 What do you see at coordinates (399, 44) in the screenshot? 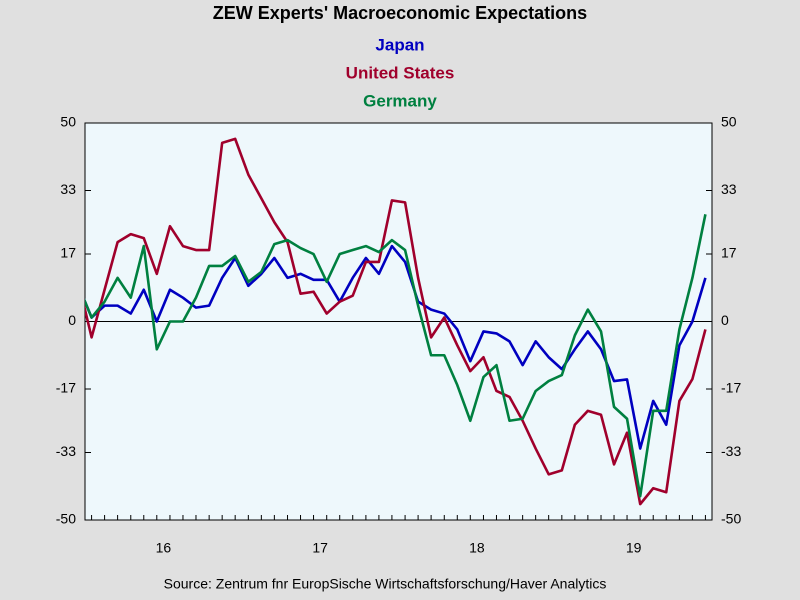
I see `legend-entry: Japan` at bounding box center [399, 44].